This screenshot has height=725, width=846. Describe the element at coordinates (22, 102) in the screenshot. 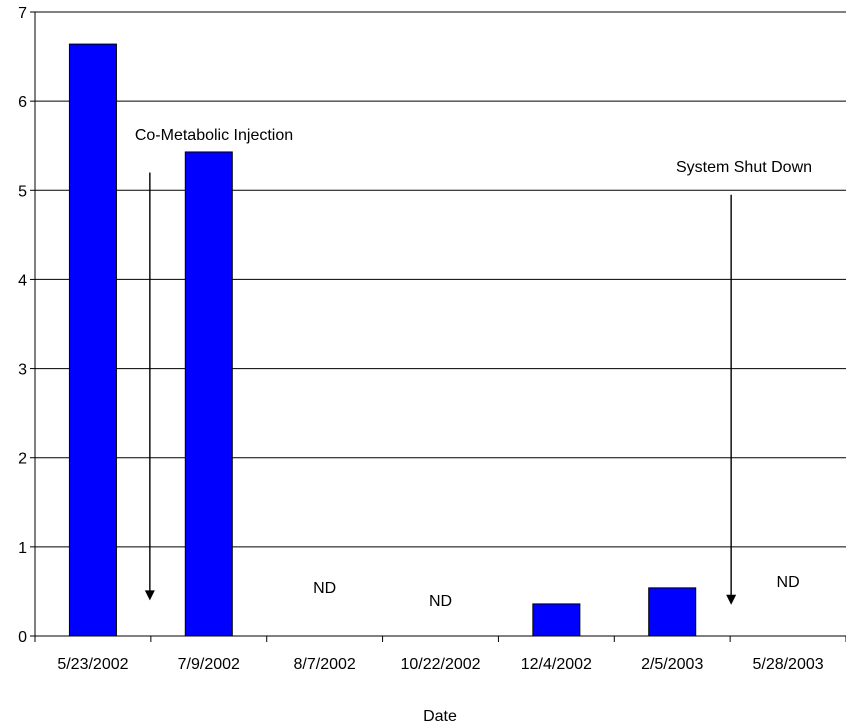

I see `y-tick-label: 6` at that location.